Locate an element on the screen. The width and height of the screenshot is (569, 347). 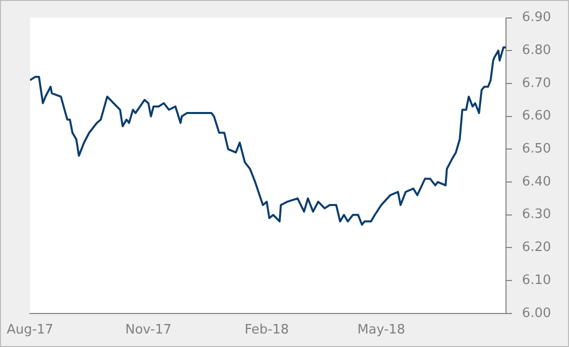
y-tick-label: 6.30 is located at coordinates (537, 214).